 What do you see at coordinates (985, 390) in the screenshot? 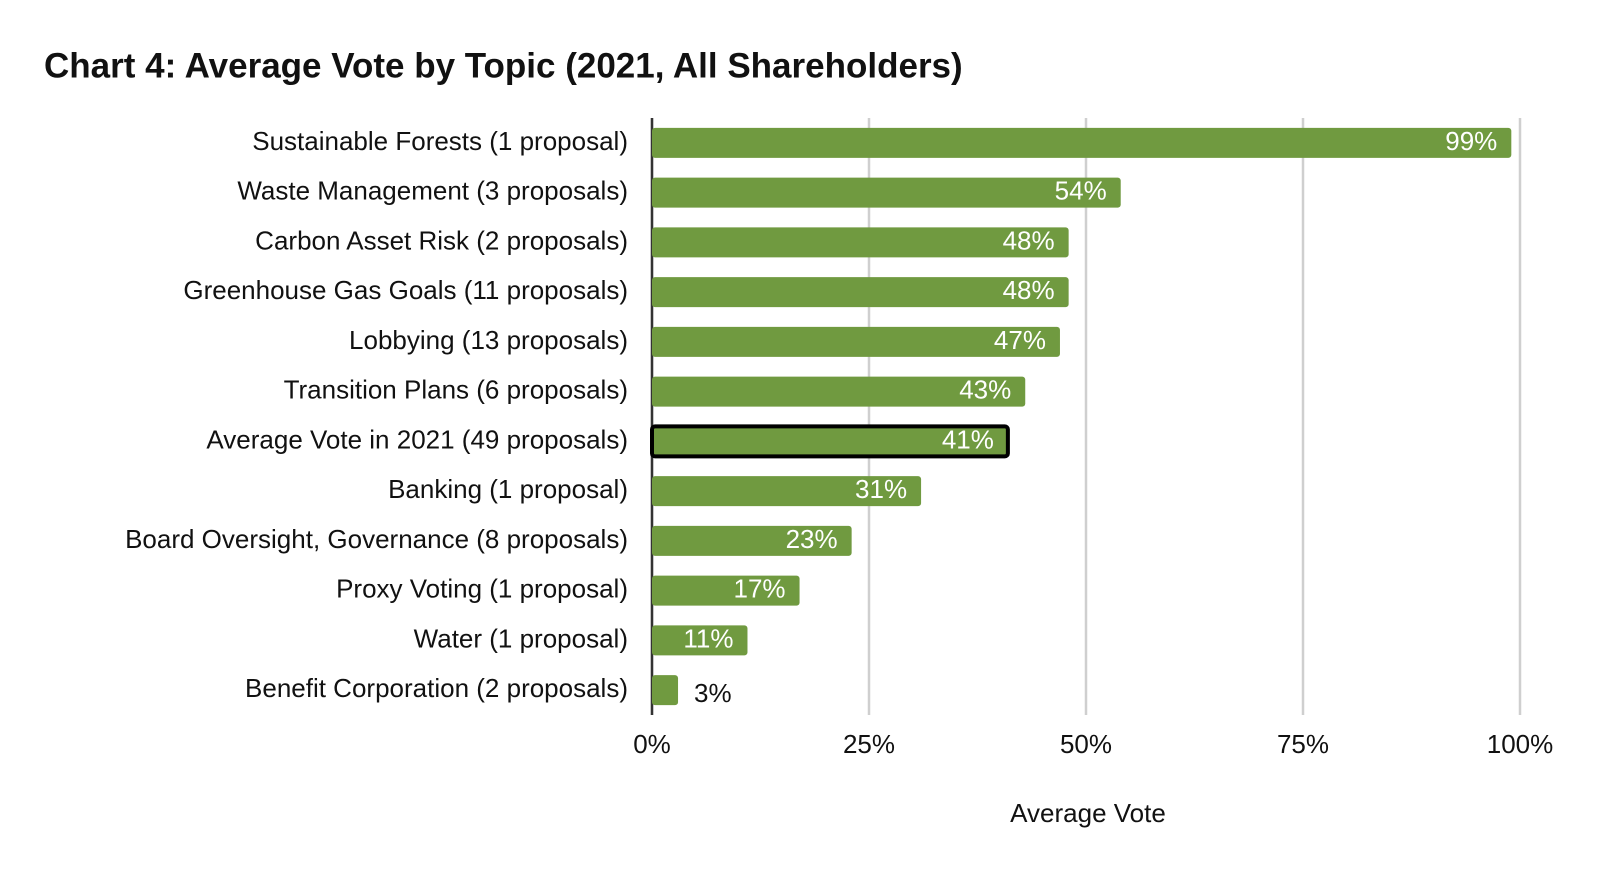
I see `value-label: 43%` at bounding box center [985, 390].